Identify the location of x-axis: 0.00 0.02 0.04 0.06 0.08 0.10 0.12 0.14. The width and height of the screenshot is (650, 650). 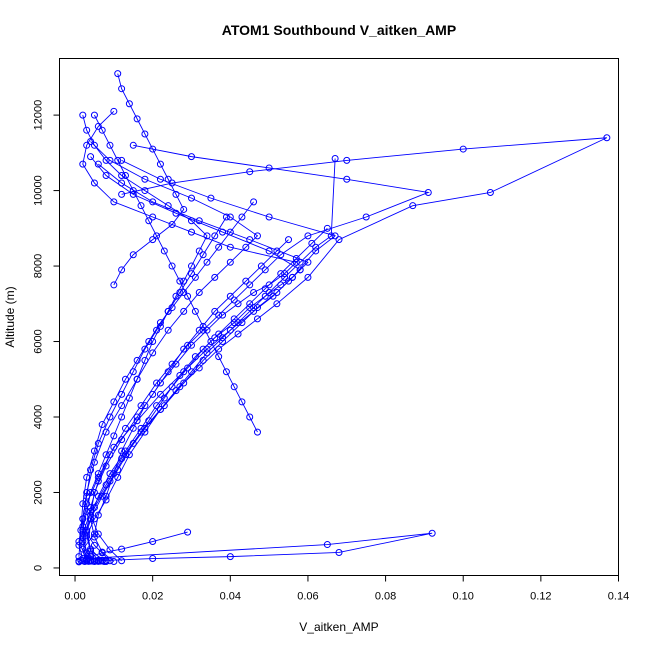
(346, 589).